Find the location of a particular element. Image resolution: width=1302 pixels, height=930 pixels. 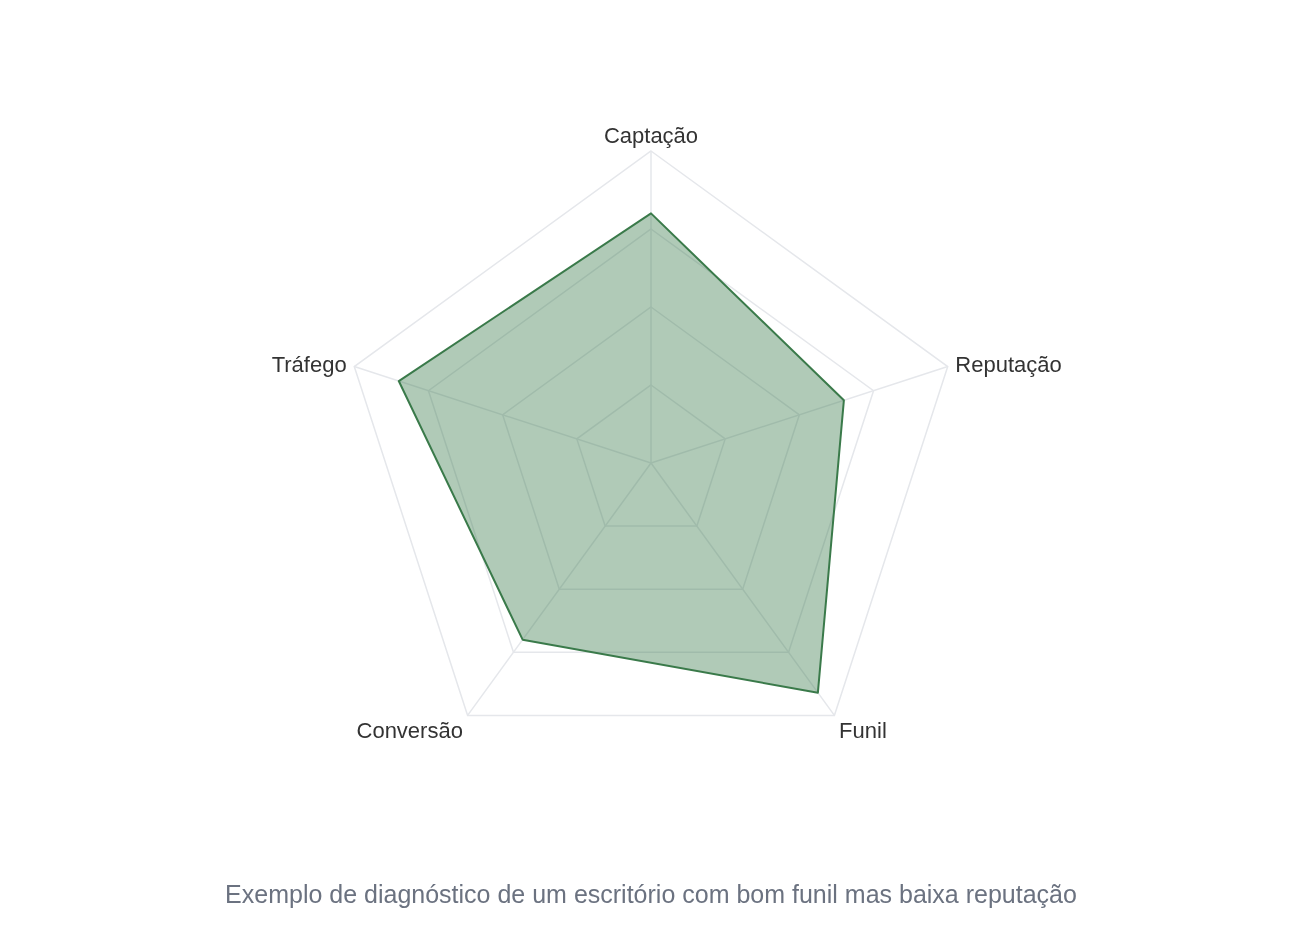

spoke-label: Captação is located at coordinates (651, 135).